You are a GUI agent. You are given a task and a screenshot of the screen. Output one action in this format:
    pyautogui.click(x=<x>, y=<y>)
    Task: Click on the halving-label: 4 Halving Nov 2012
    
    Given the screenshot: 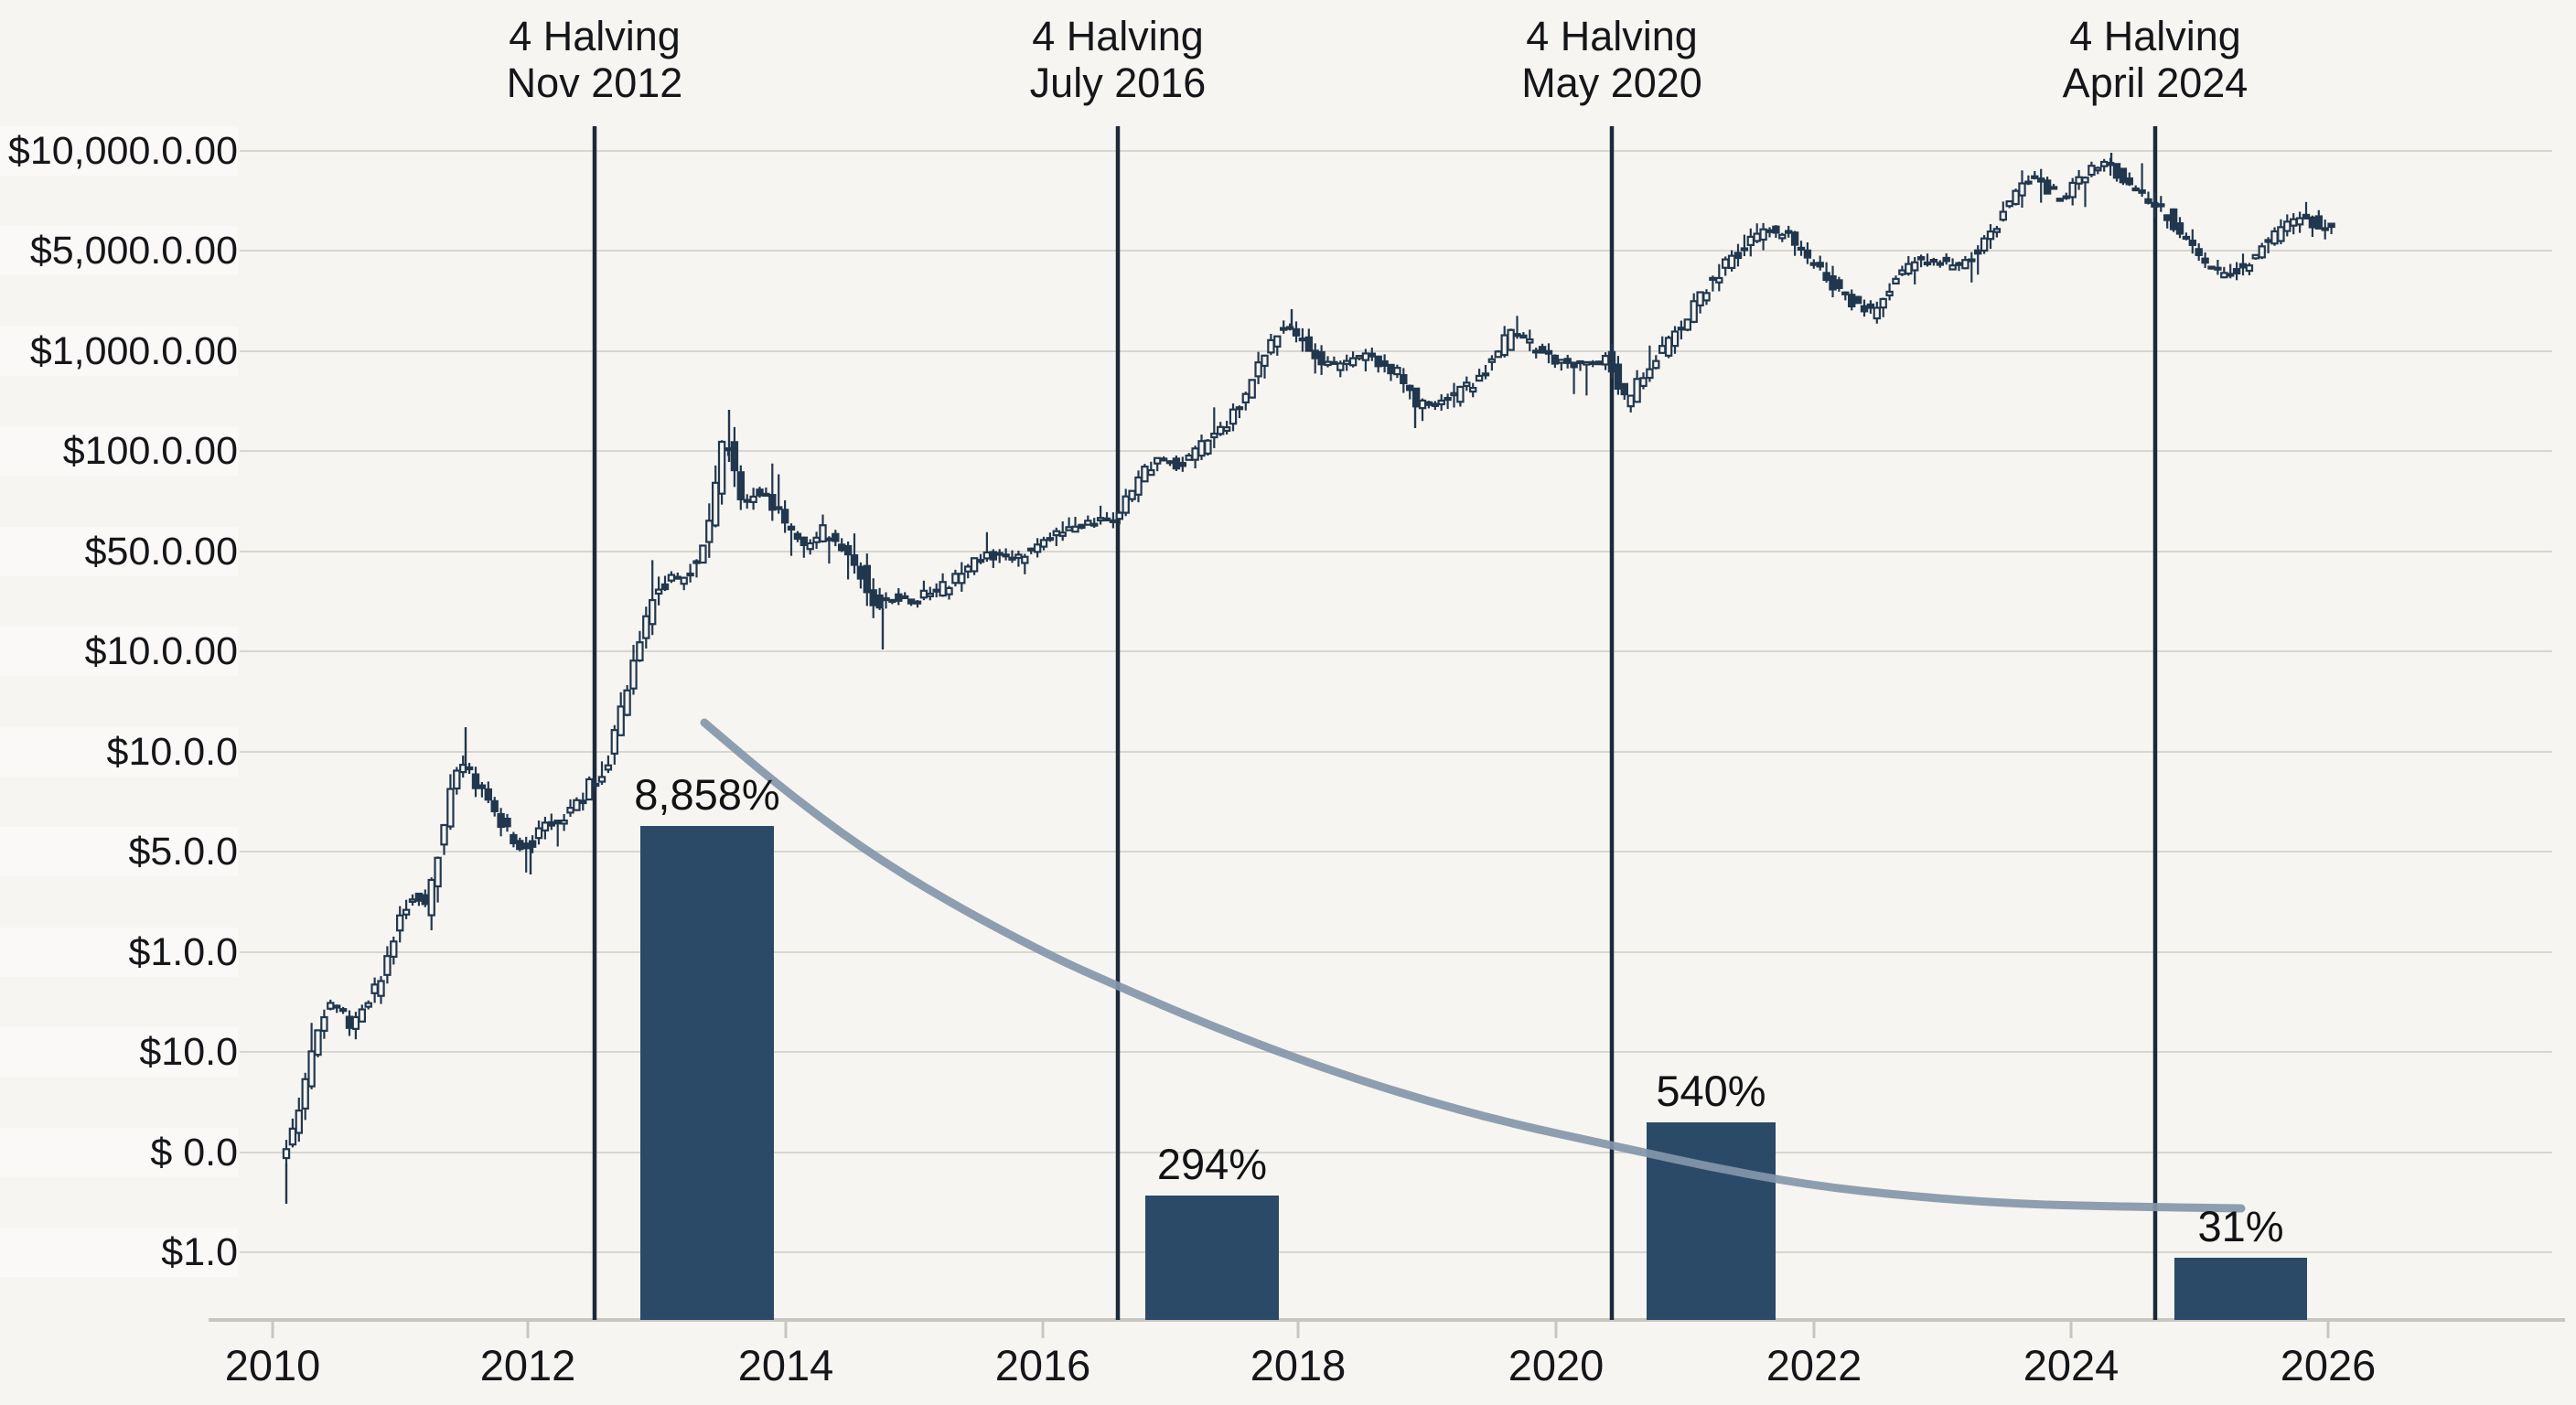 What is the action you would take?
    pyautogui.click(x=595, y=59)
    